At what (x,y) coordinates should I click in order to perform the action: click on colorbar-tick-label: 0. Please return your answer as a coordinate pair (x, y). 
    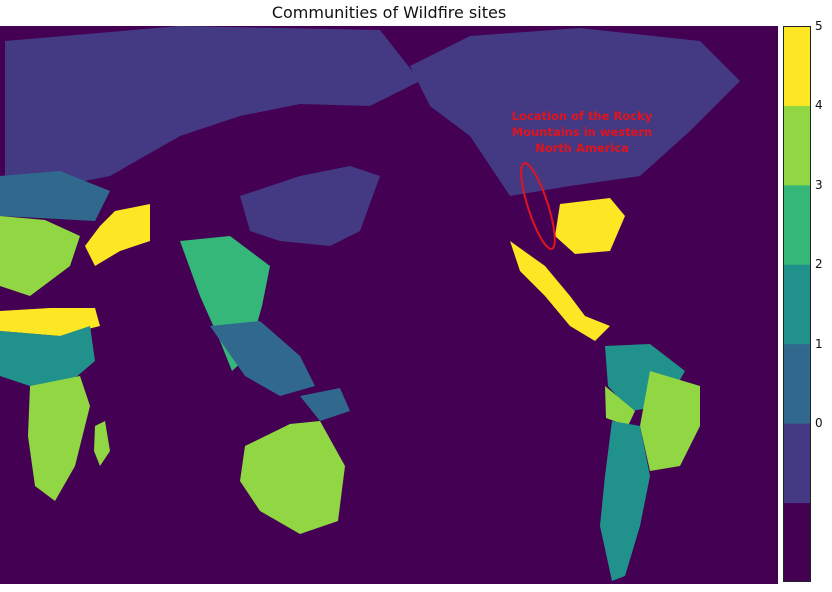
    Looking at the image, I should click on (819, 423).